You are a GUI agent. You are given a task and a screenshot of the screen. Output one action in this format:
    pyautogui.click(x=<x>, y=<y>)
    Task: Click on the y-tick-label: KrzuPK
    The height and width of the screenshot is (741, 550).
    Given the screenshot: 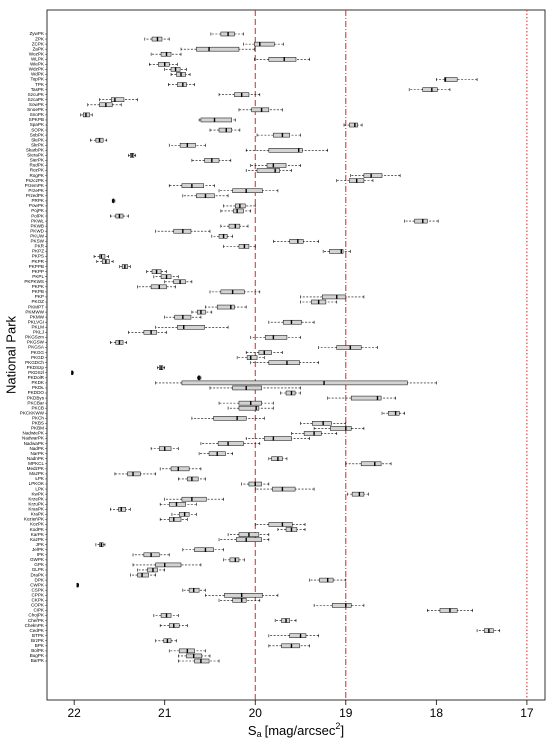 What is the action you would take?
    pyautogui.click(x=36, y=503)
    